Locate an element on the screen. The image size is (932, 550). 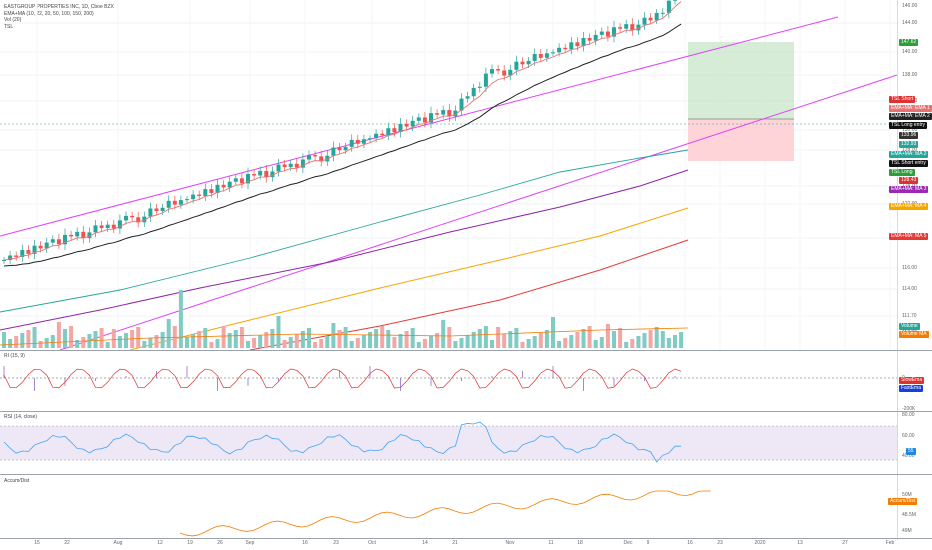
price-tag: TSL Short is located at coordinates (902, 99).